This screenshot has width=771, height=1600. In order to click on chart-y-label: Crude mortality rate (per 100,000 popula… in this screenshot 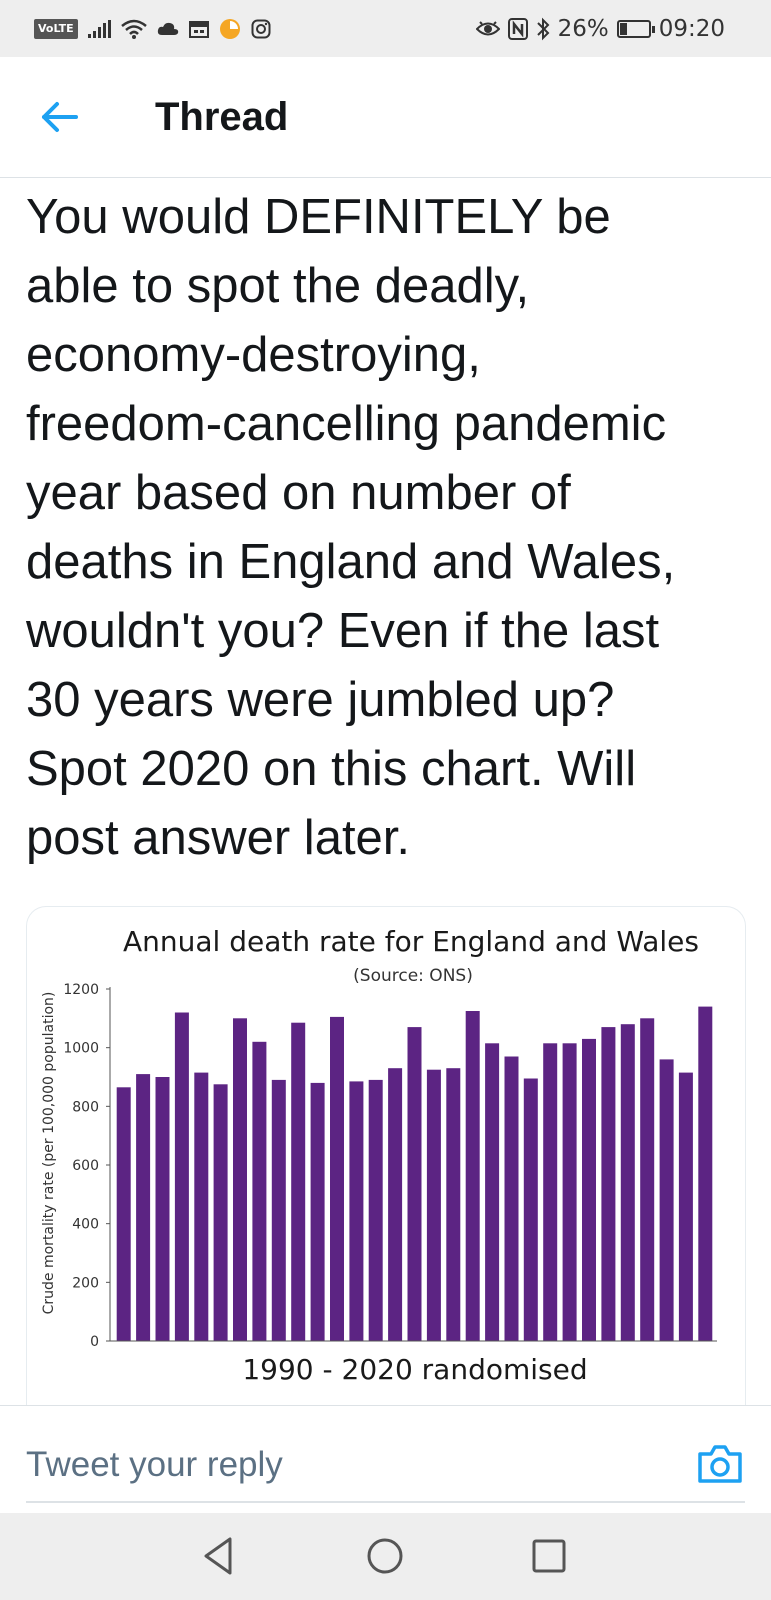, I will do `click(49, 1153)`.